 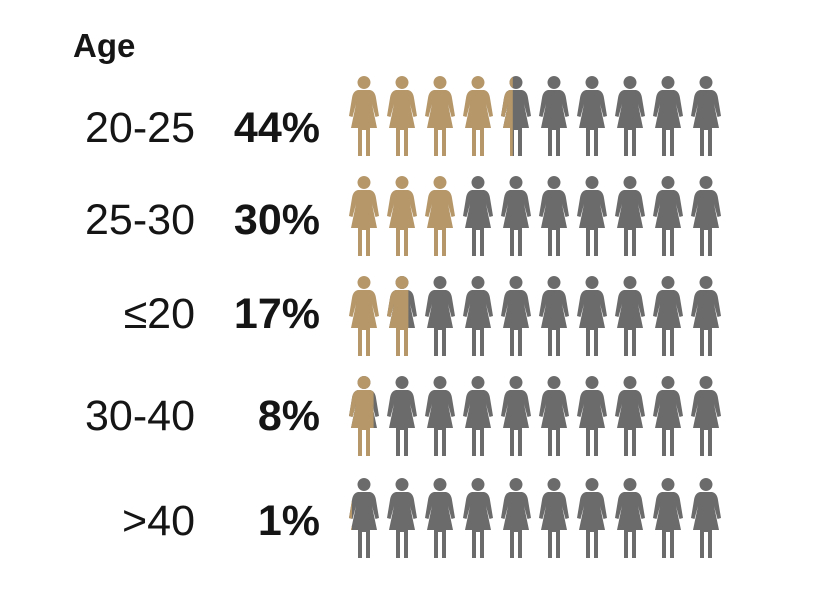 What do you see at coordinates (158, 521) in the screenshot?
I see `age-label-over-40: >40` at bounding box center [158, 521].